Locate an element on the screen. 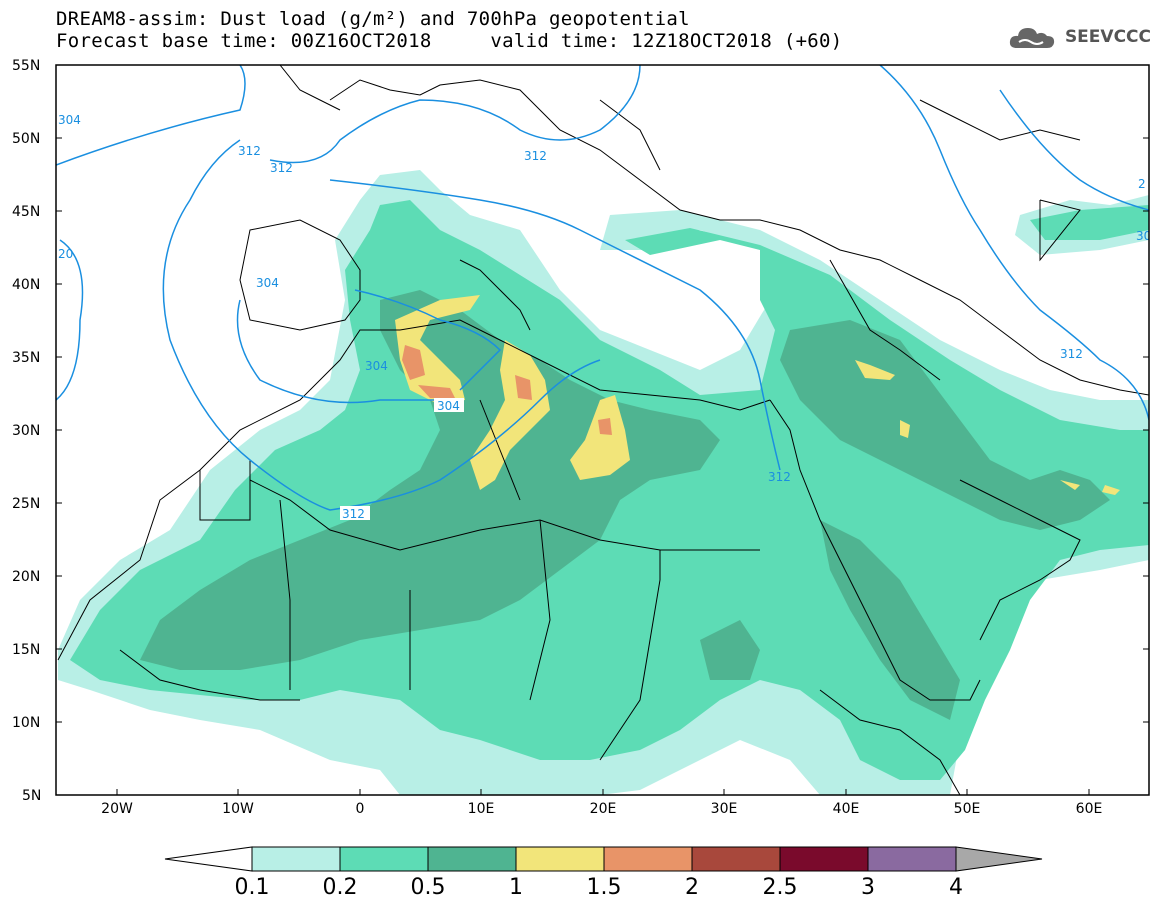 The image size is (1165, 907). cloud-icon is located at coordinates (1032, 38).